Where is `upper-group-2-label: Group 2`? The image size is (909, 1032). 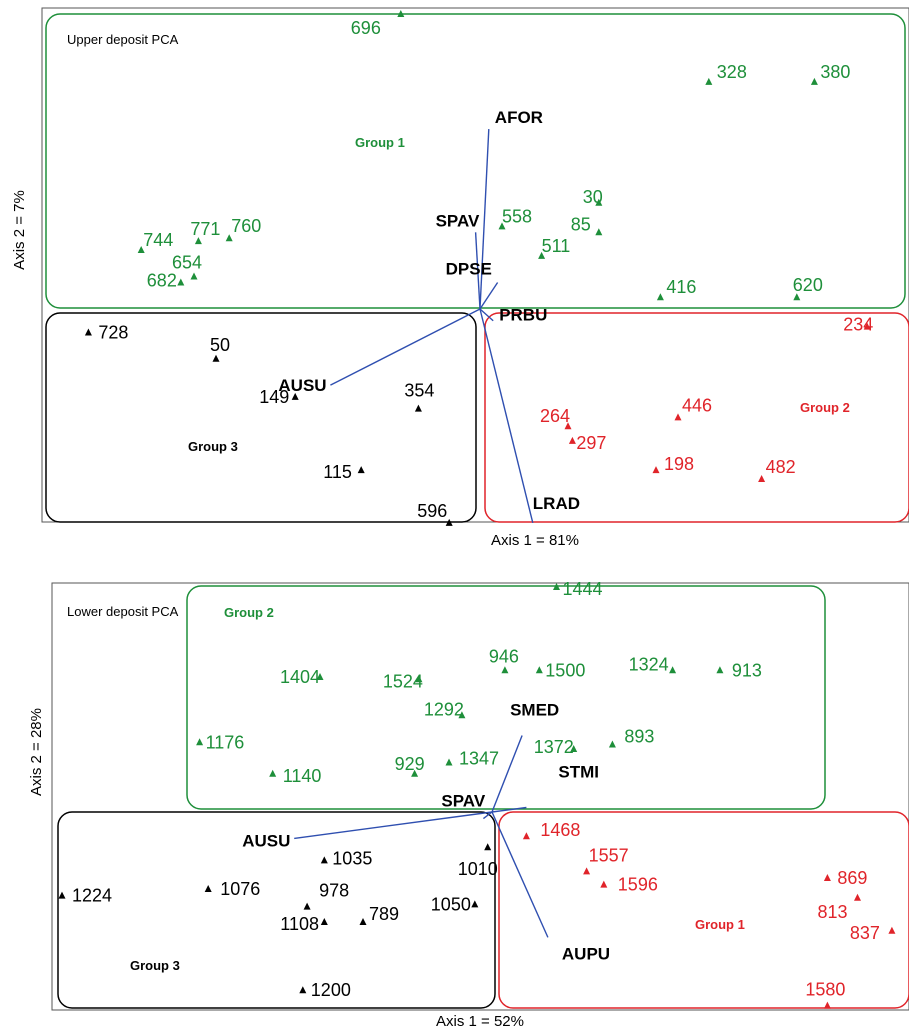 upper-group-2-label: Group 2 is located at coordinates (825, 407).